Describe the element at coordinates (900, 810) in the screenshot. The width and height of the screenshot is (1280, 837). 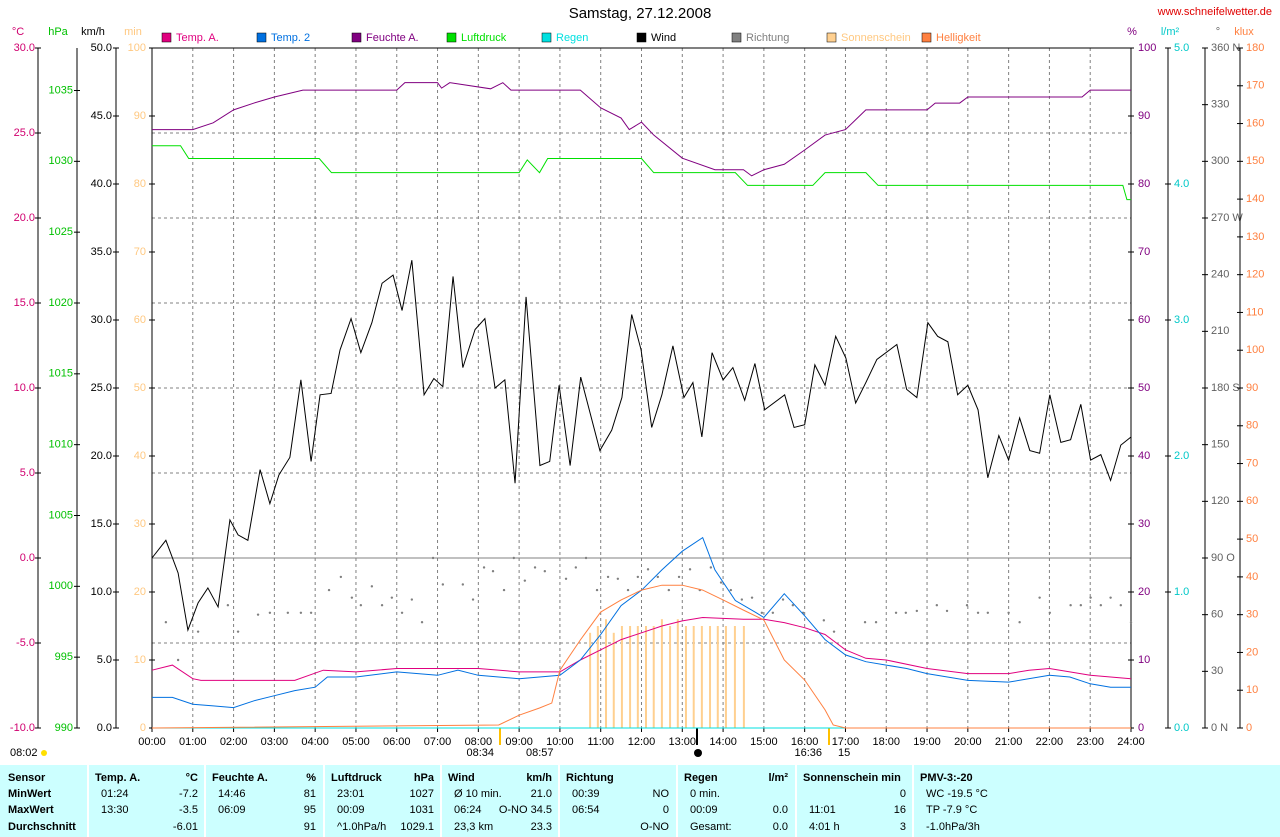
I see `table-cell: 16` at that location.